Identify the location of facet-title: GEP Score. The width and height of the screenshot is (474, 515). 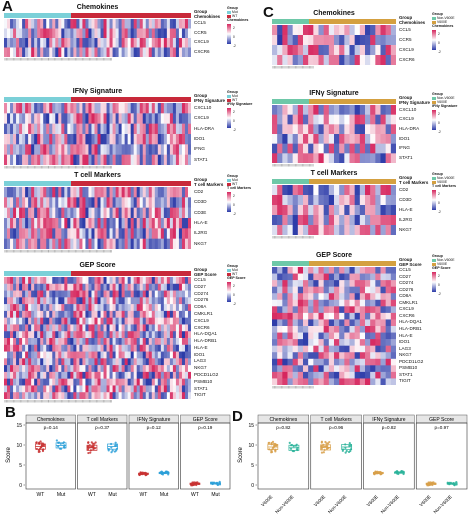
(205, 420).